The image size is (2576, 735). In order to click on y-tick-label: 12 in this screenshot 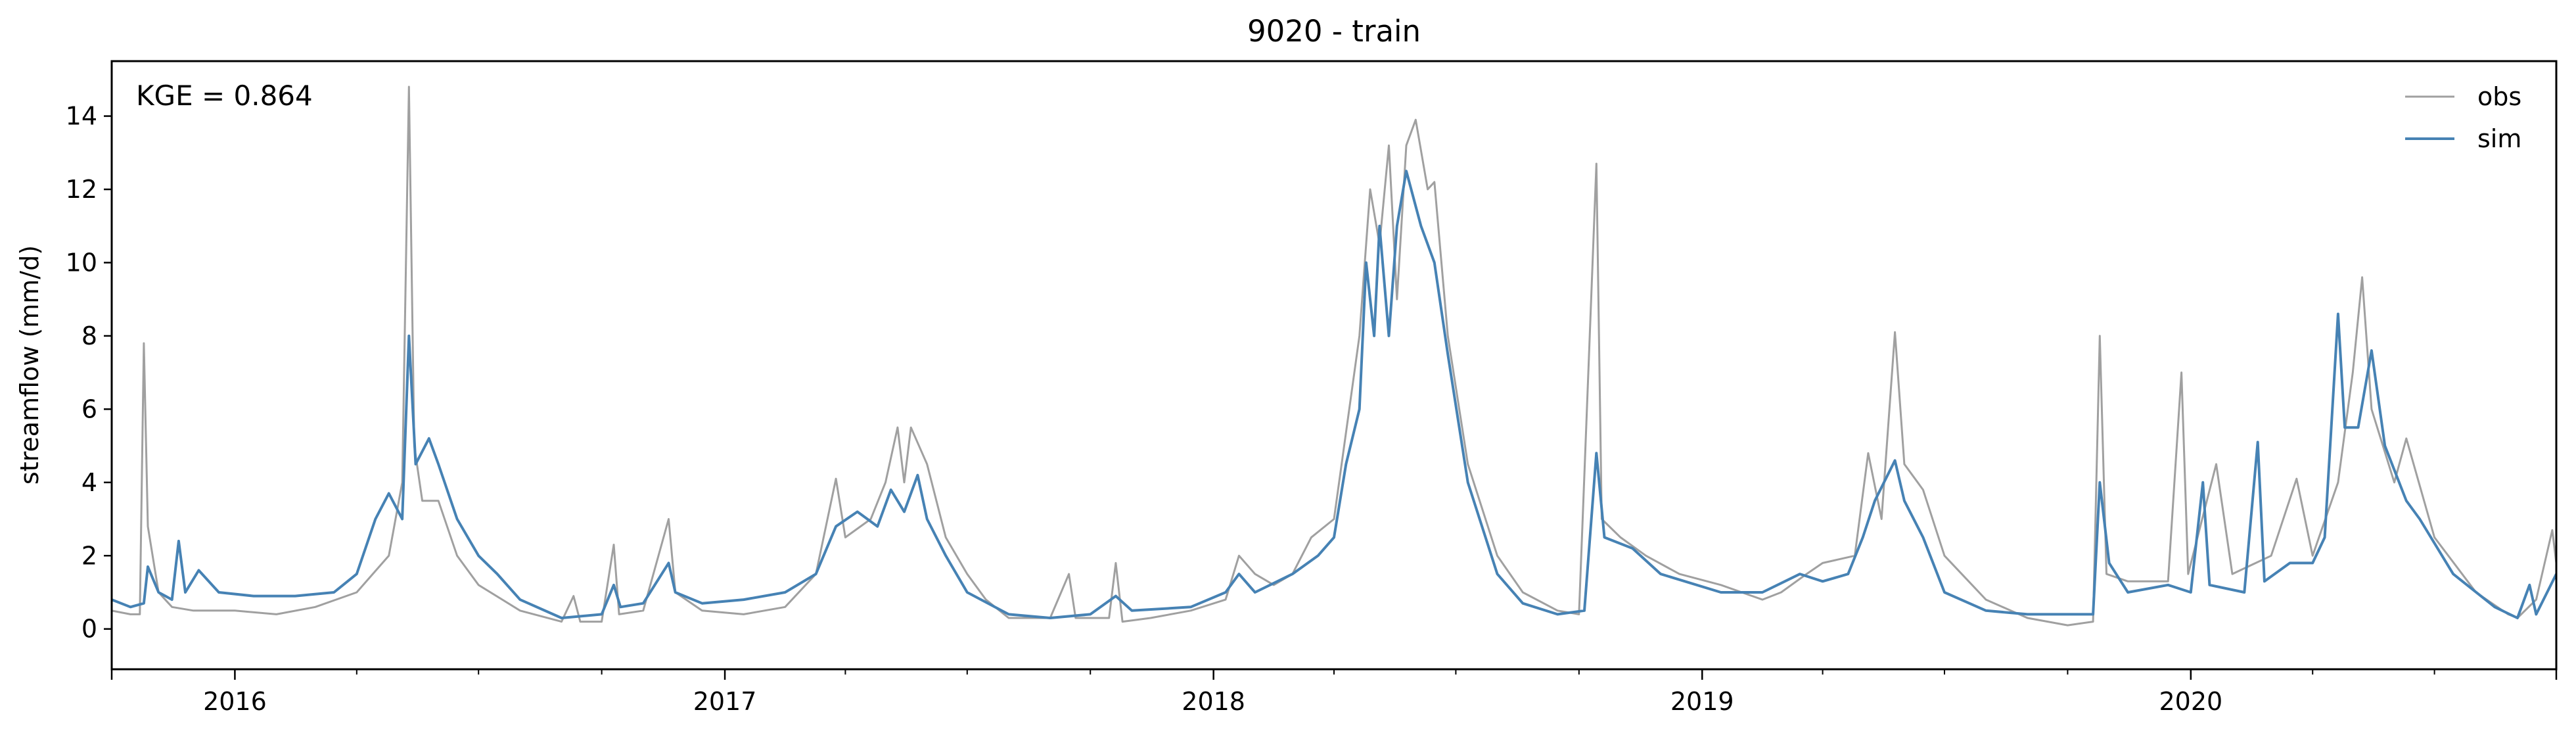, I will do `click(82, 189)`.